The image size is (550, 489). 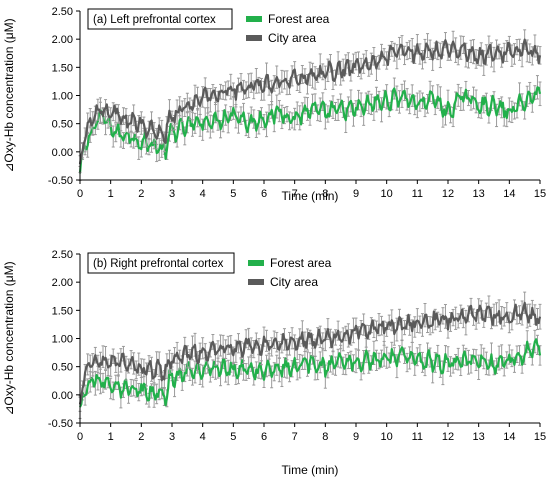 What do you see at coordinates (310, 373) in the screenshot?
I see `series-line` at bounding box center [310, 373].